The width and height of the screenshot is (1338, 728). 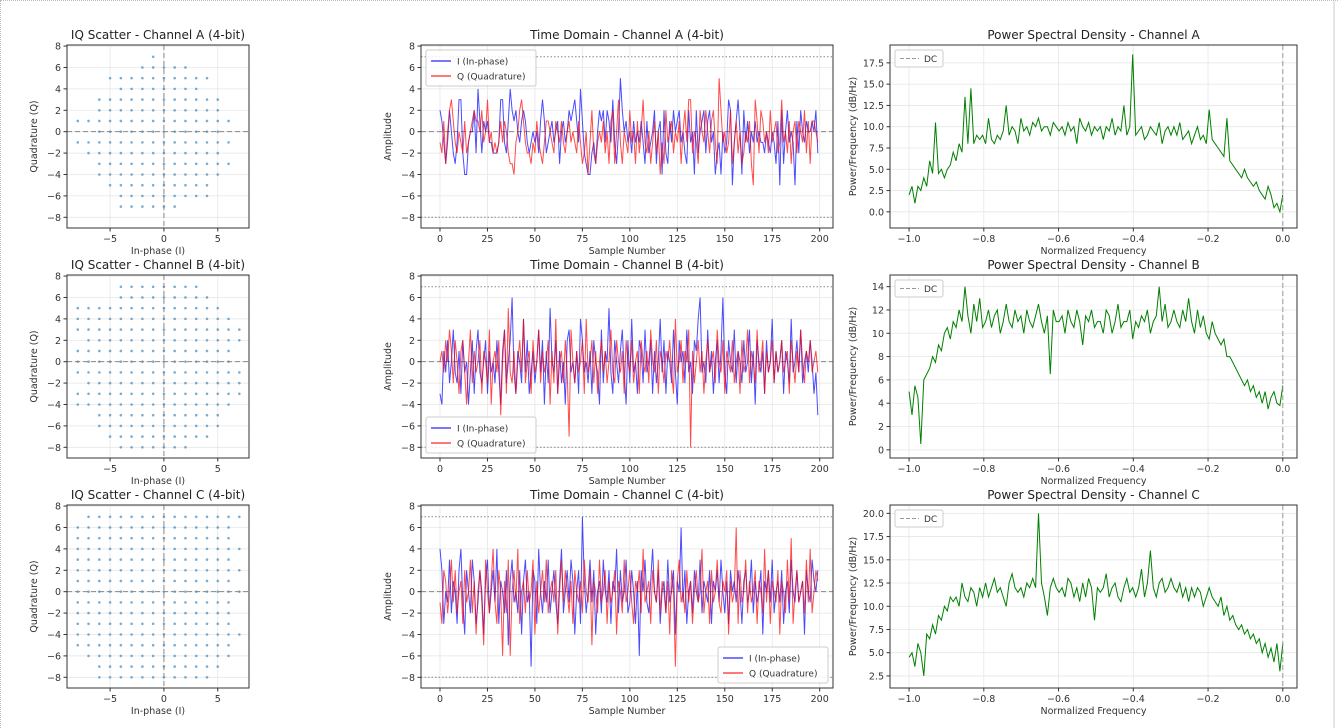 I want to click on x-tick-label: 50, so click(x=535, y=239).